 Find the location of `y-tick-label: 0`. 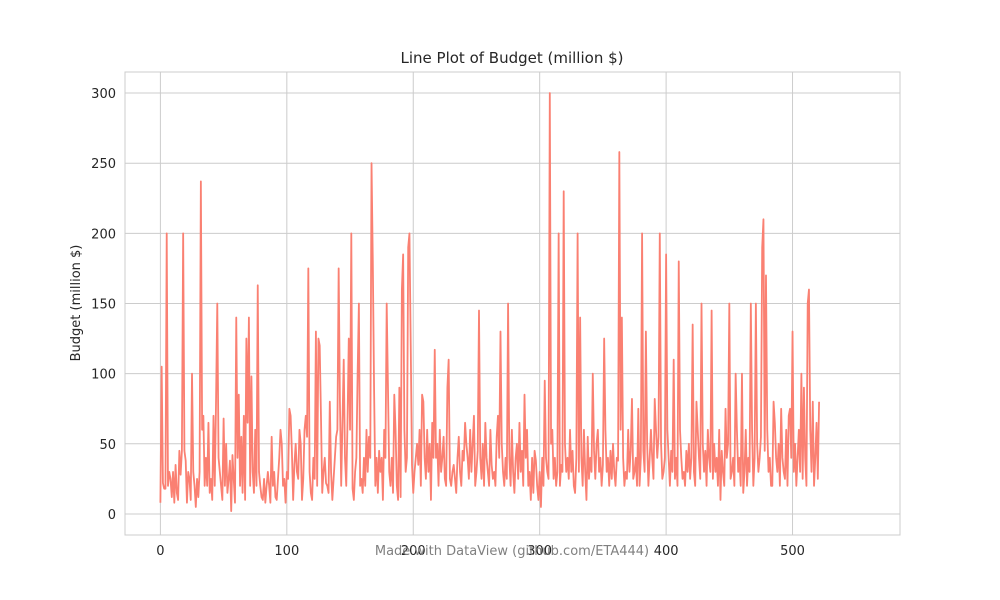

y-tick-label: 0 is located at coordinates (112, 515).